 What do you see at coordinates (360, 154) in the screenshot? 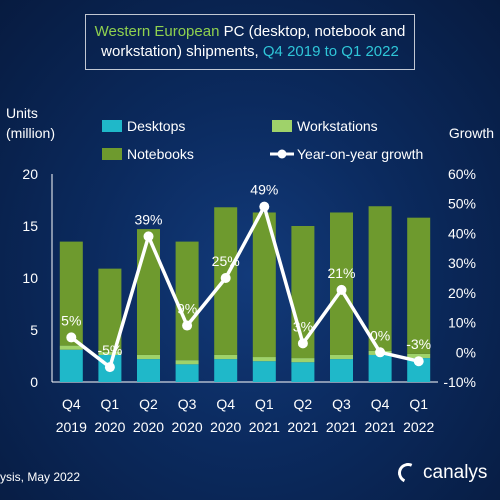
I see `legend-label-growth: Year-on-year growth` at bounding box center [360, 154].